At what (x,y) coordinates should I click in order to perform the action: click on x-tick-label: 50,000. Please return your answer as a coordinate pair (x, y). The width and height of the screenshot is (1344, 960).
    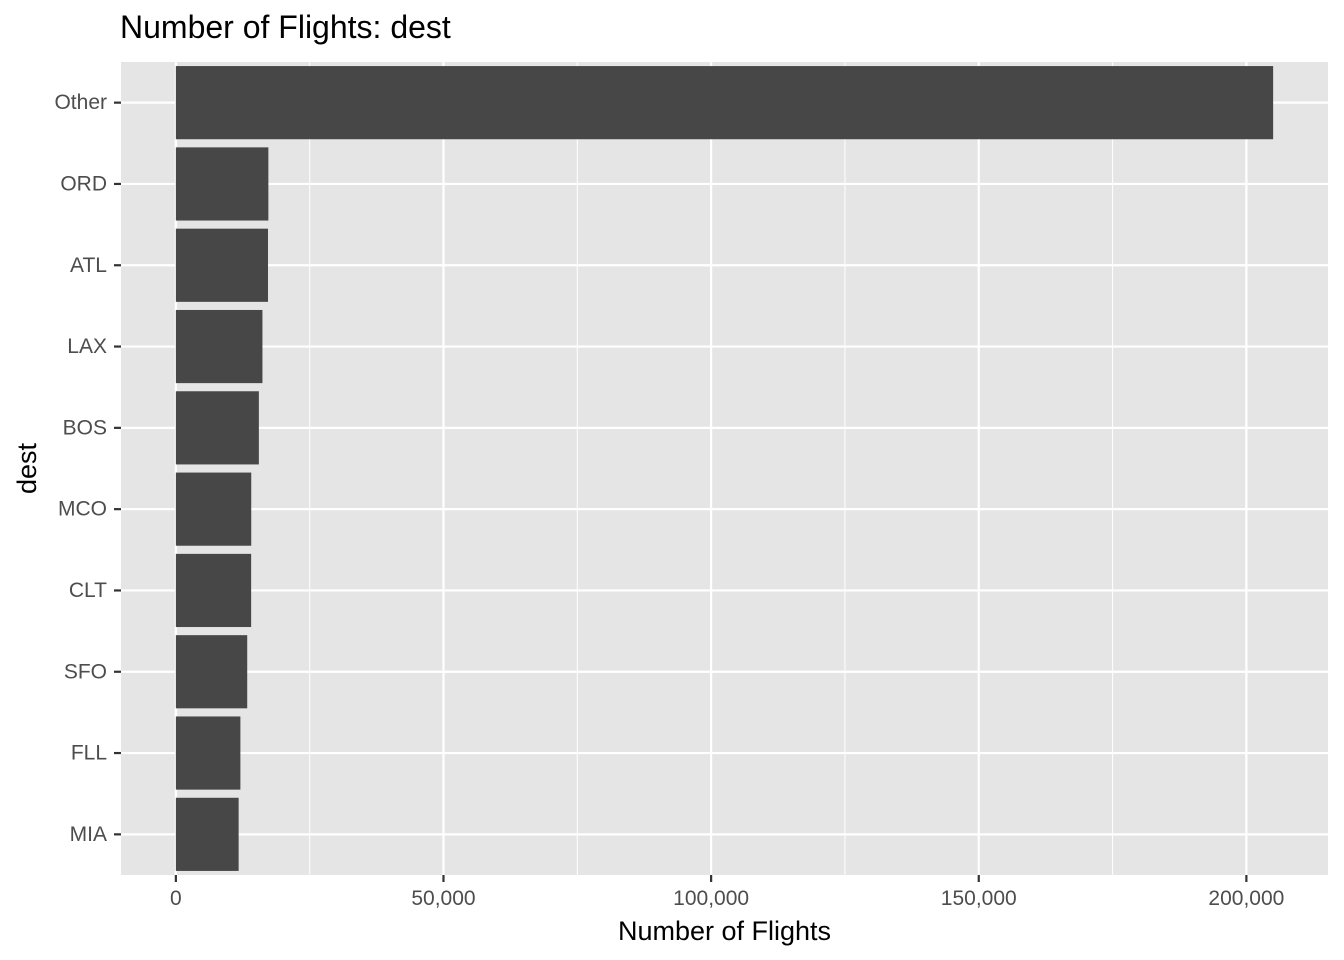
    Looking at the image, I should click on (443, 898).